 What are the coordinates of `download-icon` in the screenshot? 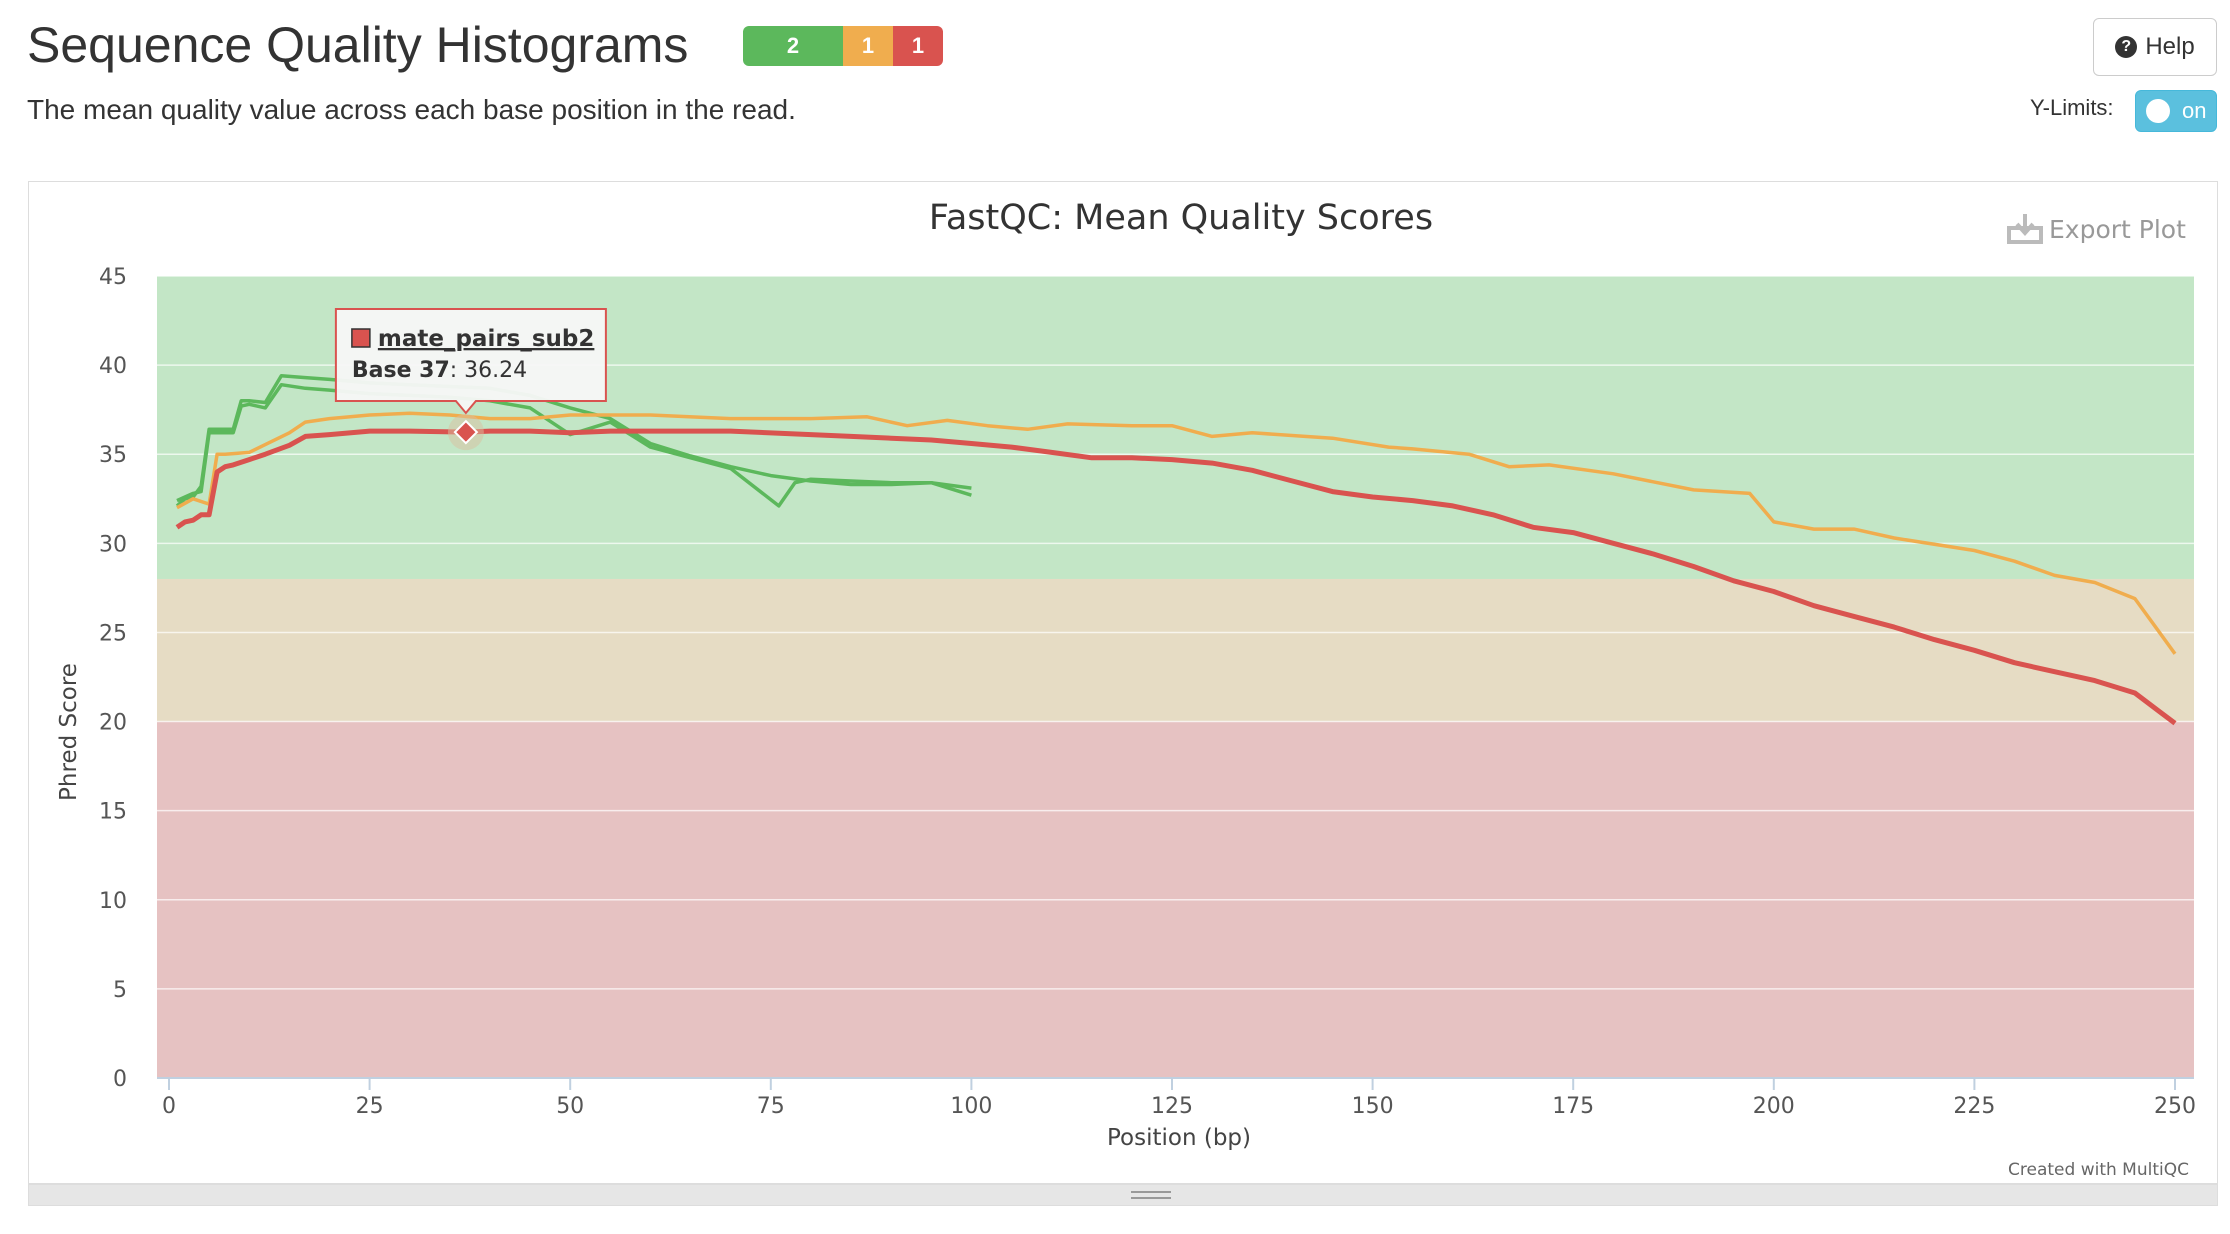 It's located at (2025, 229).